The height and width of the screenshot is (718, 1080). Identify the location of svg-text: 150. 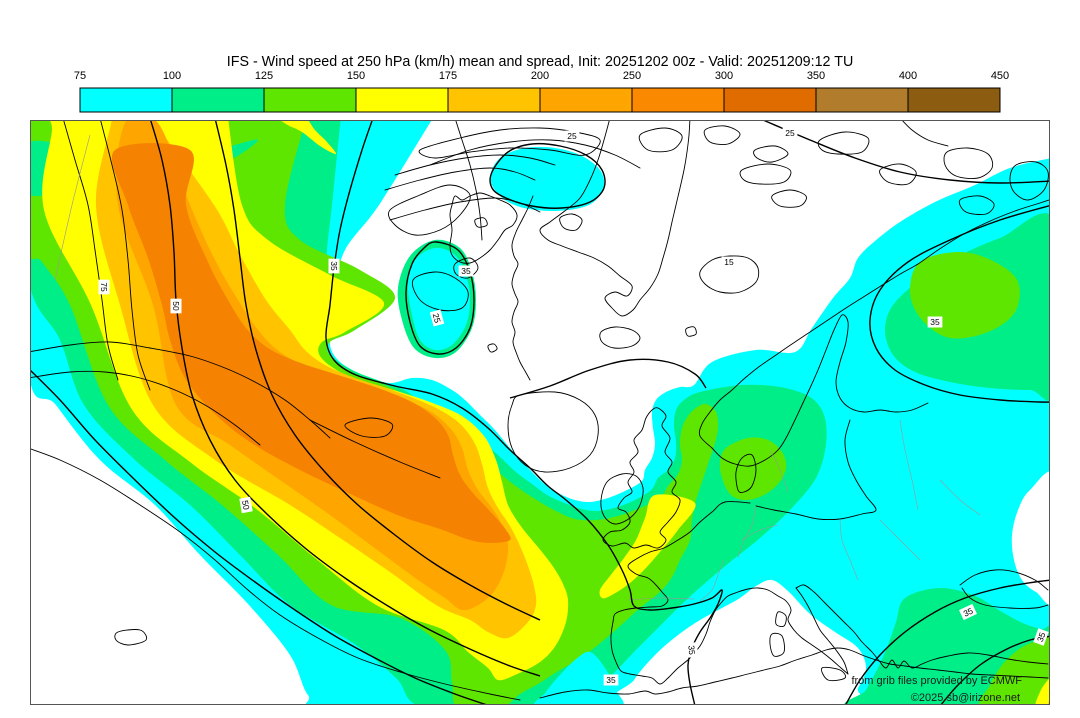
(356, 76).